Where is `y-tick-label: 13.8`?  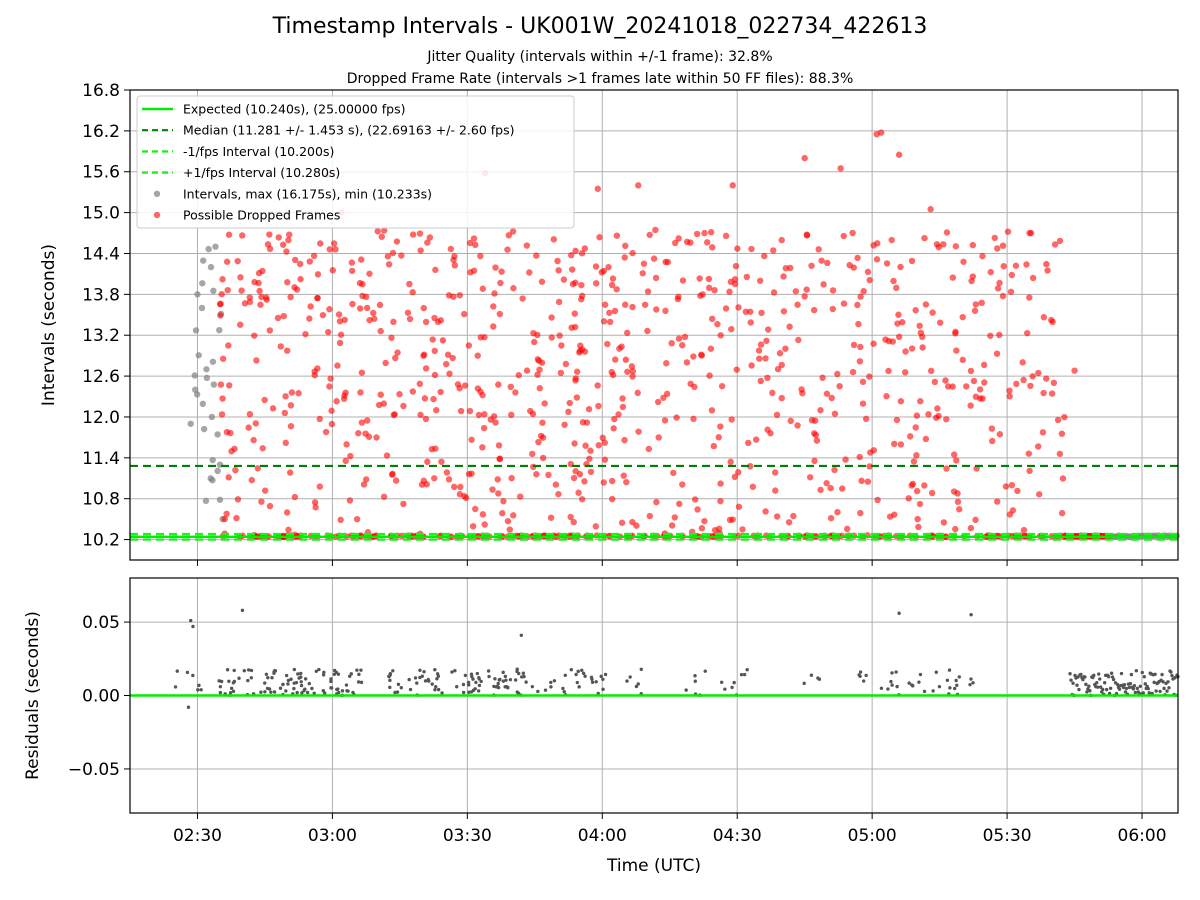
y-tick-label: 13.8 is located at coordinates (101, 295).